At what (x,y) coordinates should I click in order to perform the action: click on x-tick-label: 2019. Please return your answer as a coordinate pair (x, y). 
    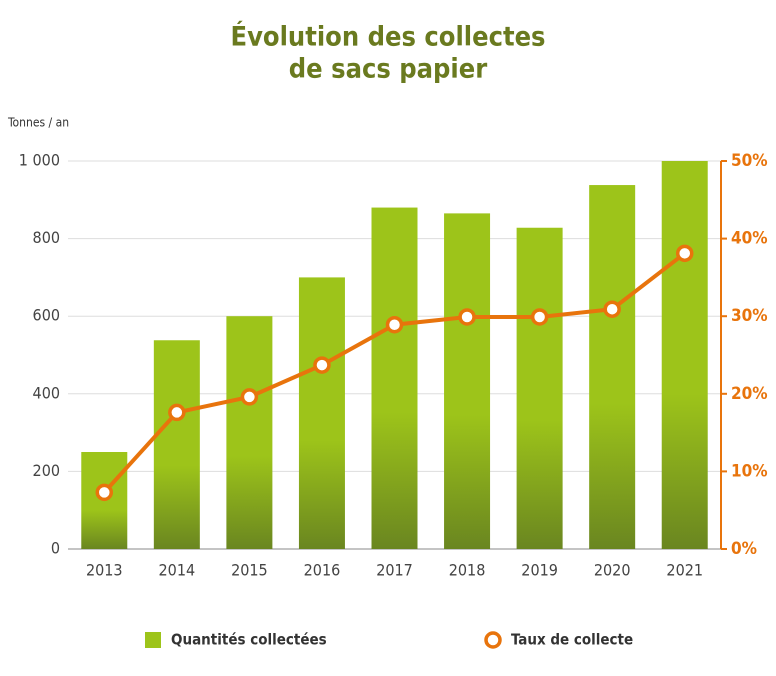
    Looking at the image, I should click on (539, 570).